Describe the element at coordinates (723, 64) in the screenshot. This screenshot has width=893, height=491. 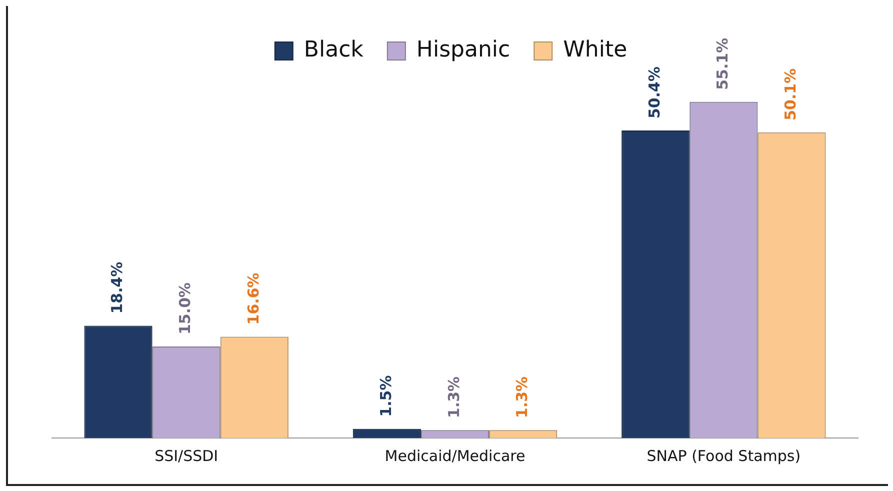
I see `data-label: 55.1%` at that location.